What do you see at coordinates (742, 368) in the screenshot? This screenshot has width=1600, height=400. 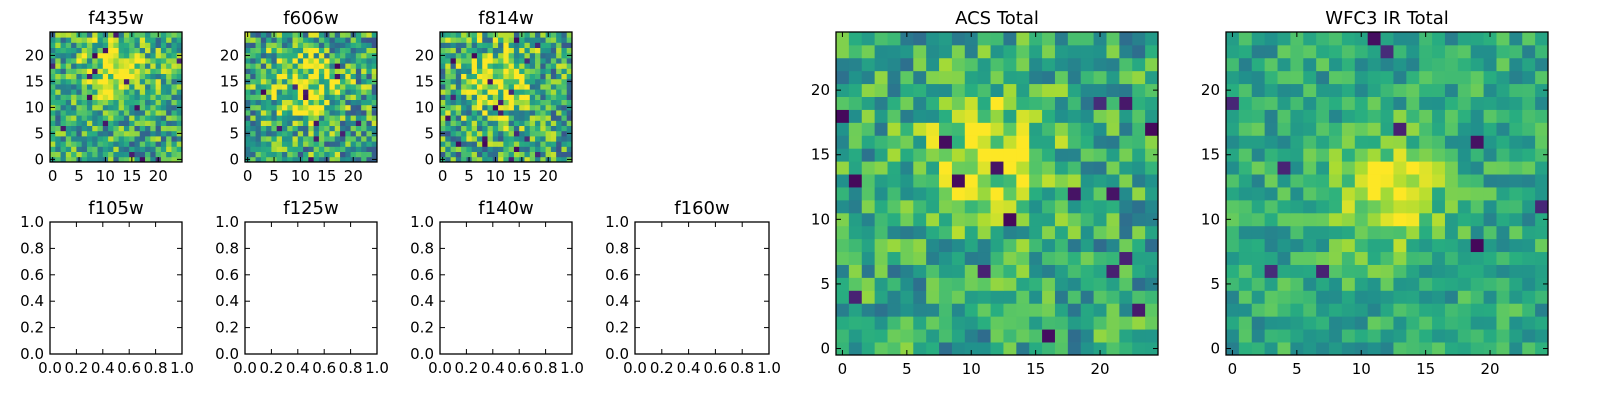 I see `x-tick-label: 0.8` at bounding box center [742, 368].